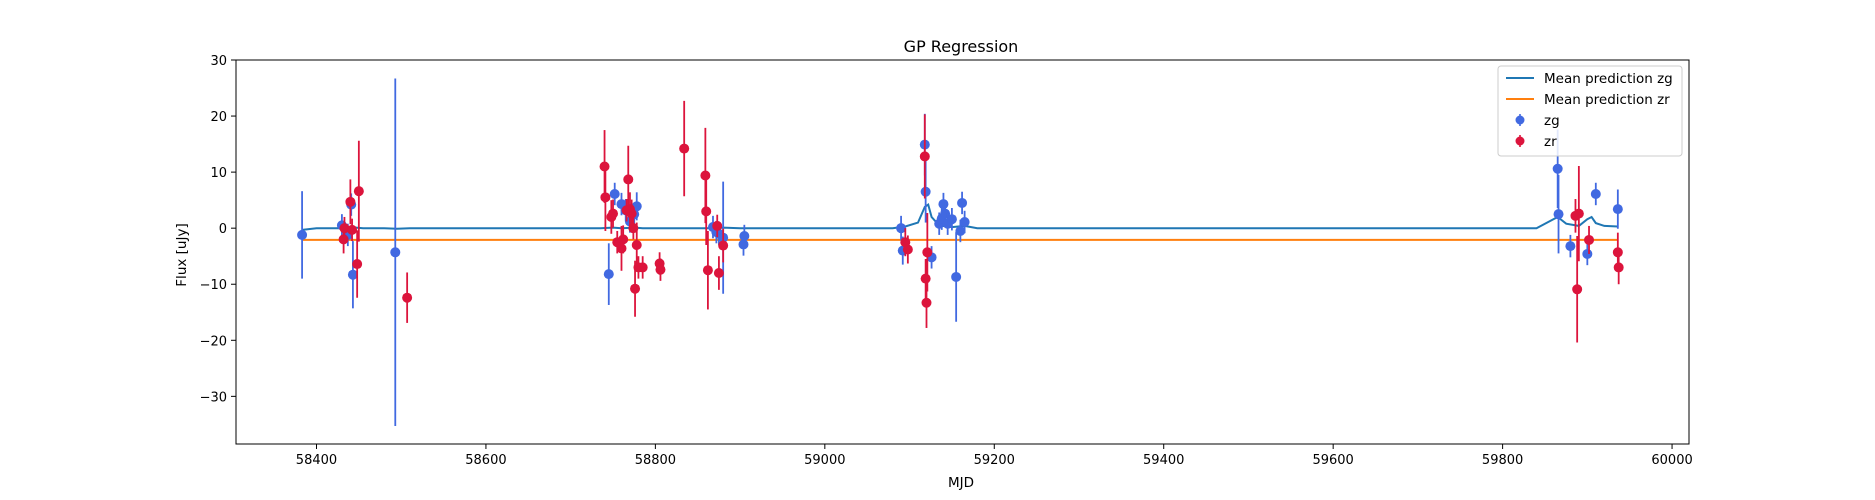 The width and height of the screenshot is (1875, 500). Describe the element at coordinates (218, 117) in the screenshot. I see `y-tick-label: 20` at that location.